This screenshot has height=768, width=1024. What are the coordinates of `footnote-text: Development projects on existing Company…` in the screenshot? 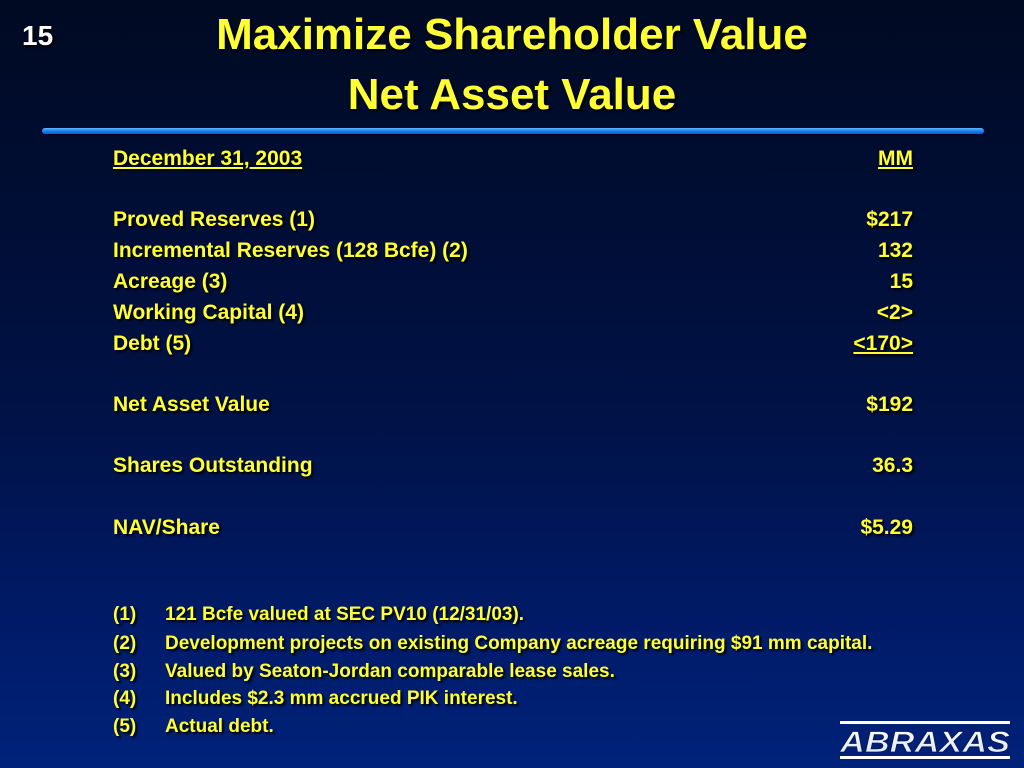 It's located at (518, 644).